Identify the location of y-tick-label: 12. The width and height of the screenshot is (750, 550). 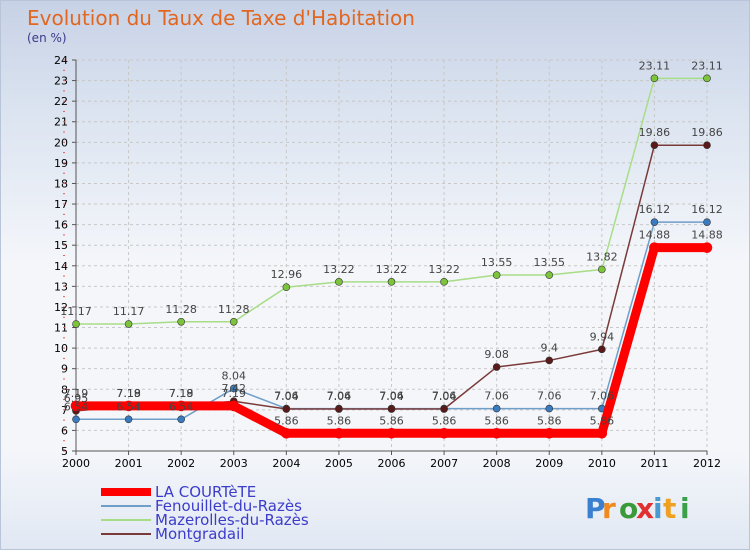
(61, 307).